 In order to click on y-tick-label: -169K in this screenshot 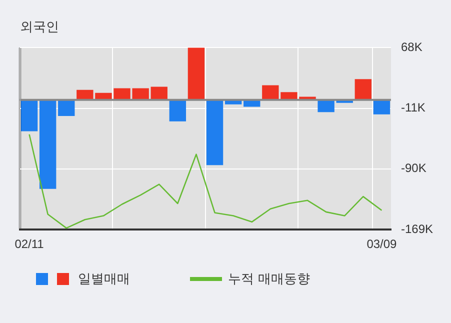, I will do `click(417, 229)`.